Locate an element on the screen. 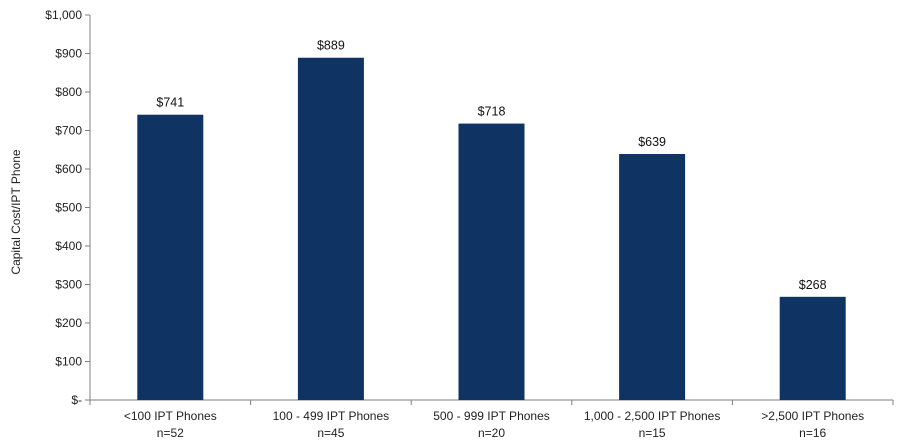 The width and height of the screenshot is (899, 443). data-label: $639 is located at coordinates (652, 142).